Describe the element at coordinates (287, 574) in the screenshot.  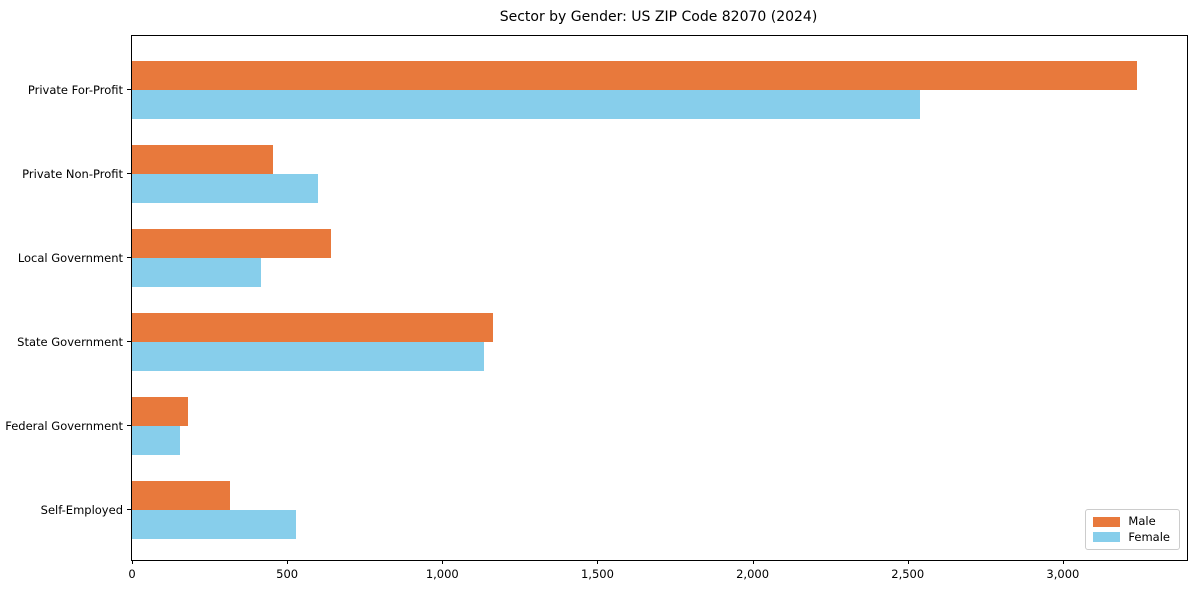
I see `x-tick-label: 500` at that location.